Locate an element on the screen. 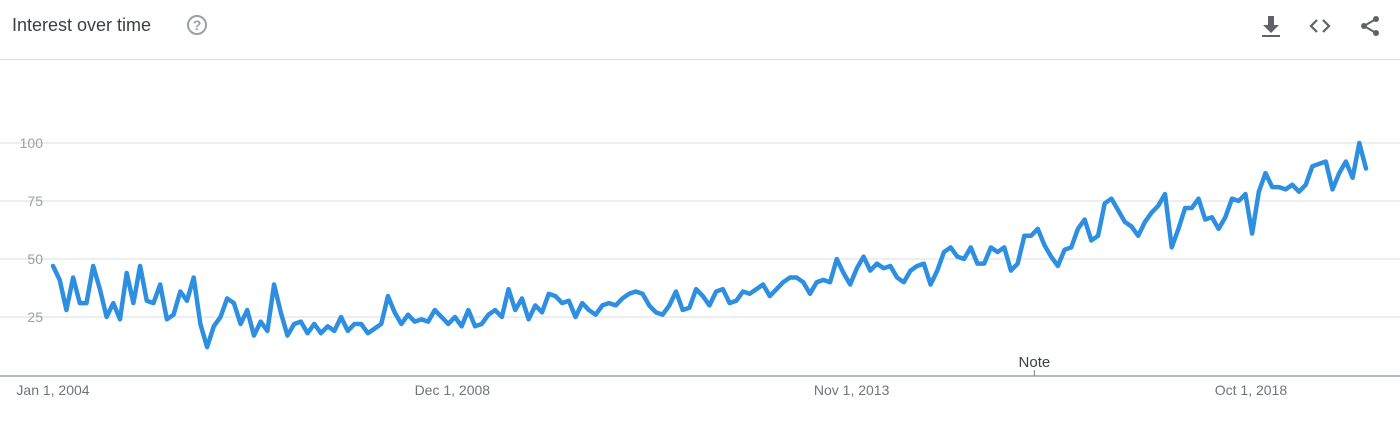 The width and height of the screenshot is (1400, 434). note-annotation: Note is located at coordinates (1035, 365).